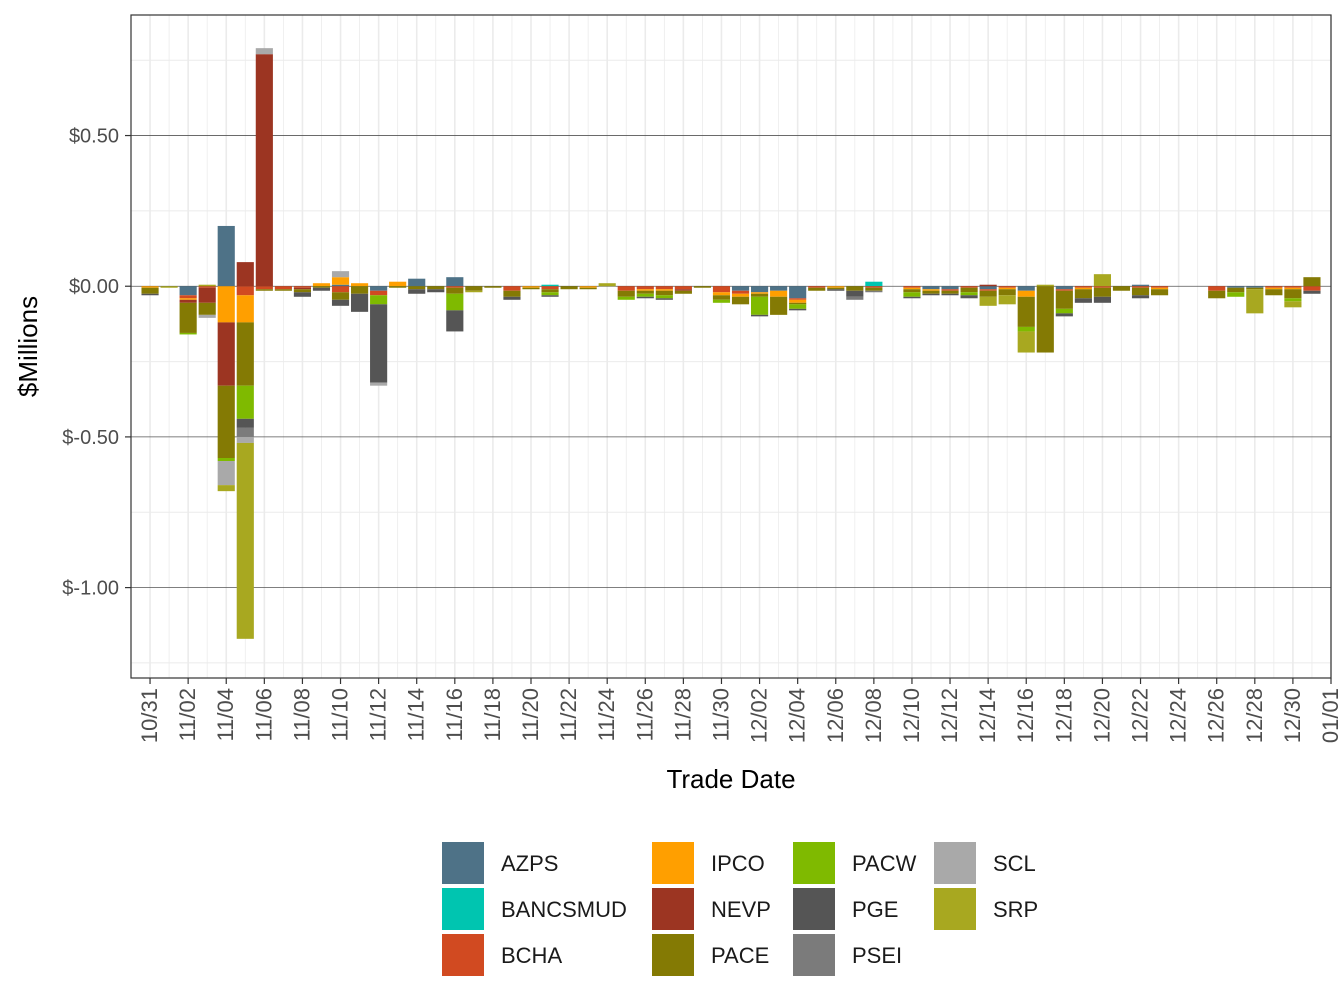 The width and height of the screenshot is (1344, 1008). Describe the element at coordinates (741, 909) in the screenshot. I see `legend-label: NEVP` at that location.